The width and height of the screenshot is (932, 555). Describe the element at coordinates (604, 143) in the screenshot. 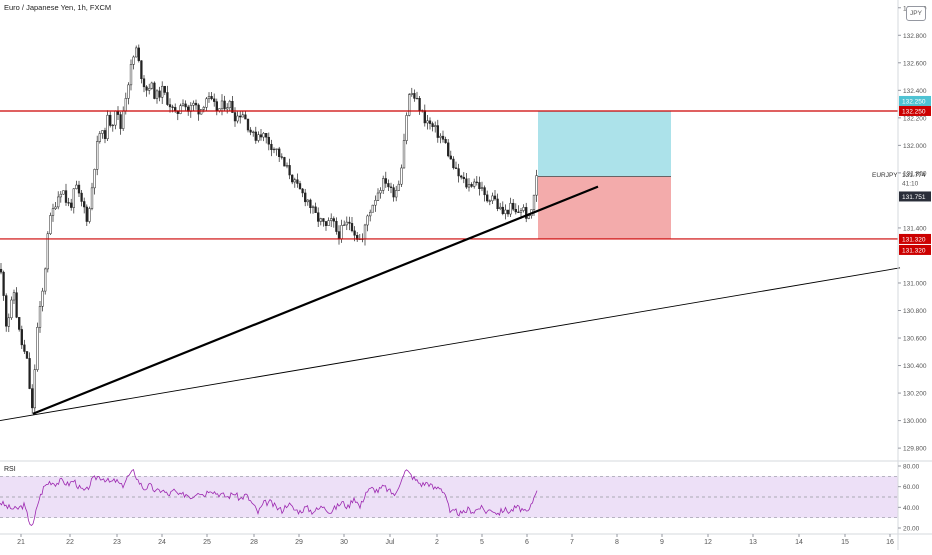

I see `target-zone` at that location.